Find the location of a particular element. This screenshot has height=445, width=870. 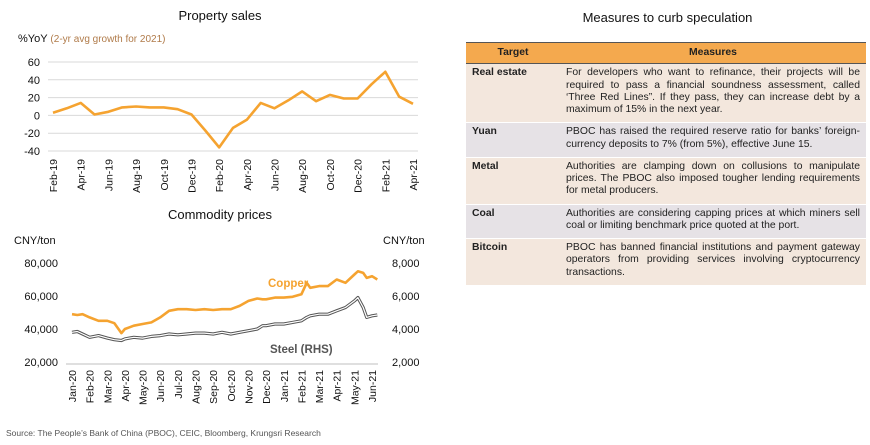

col-measures-header: Measures is located at coordinates (713, 53).